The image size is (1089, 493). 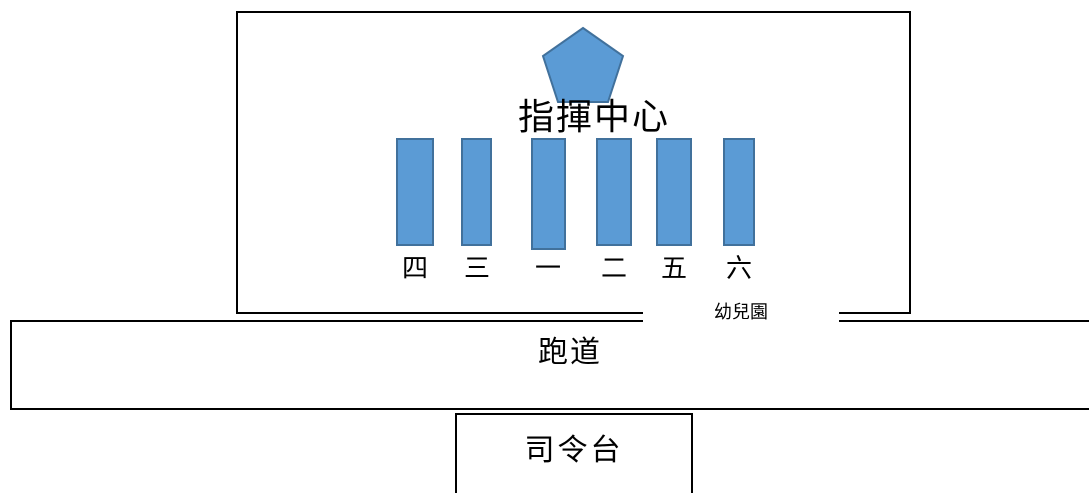 What do you see at coordinates (673, 269) in the screenshot?
I see `class-label-five: 五` at bounding box center [673, 269].